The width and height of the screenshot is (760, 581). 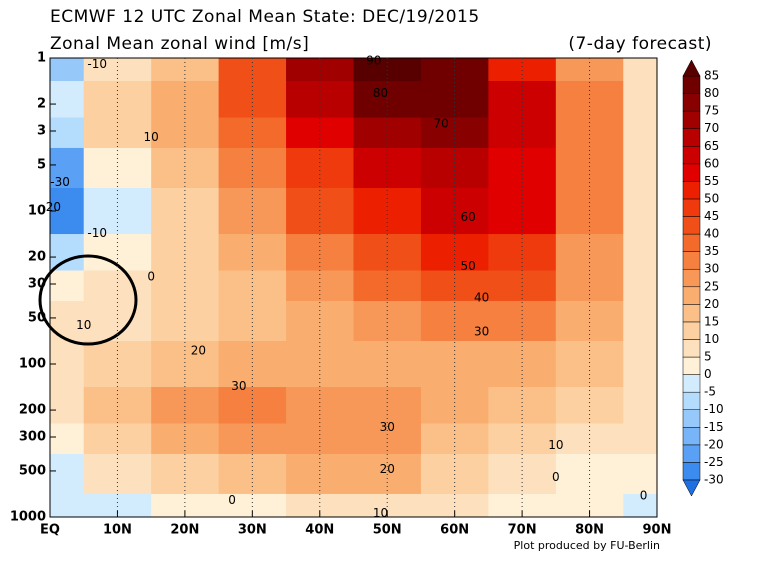 I want to click on colorbar-label: -5, so click(x=710, y=392).